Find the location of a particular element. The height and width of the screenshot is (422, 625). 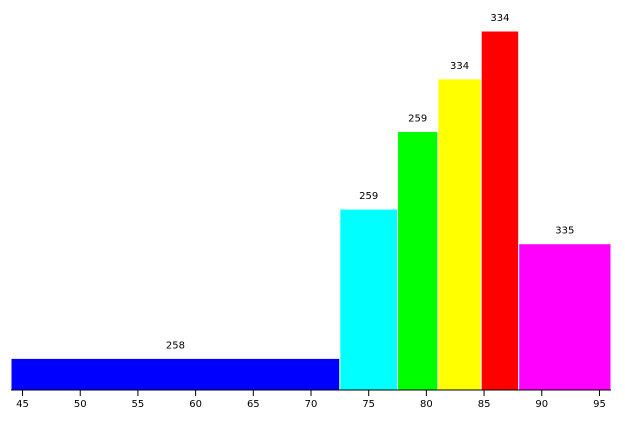

x-tick-label: 75 is located at coordinates (368, 404).